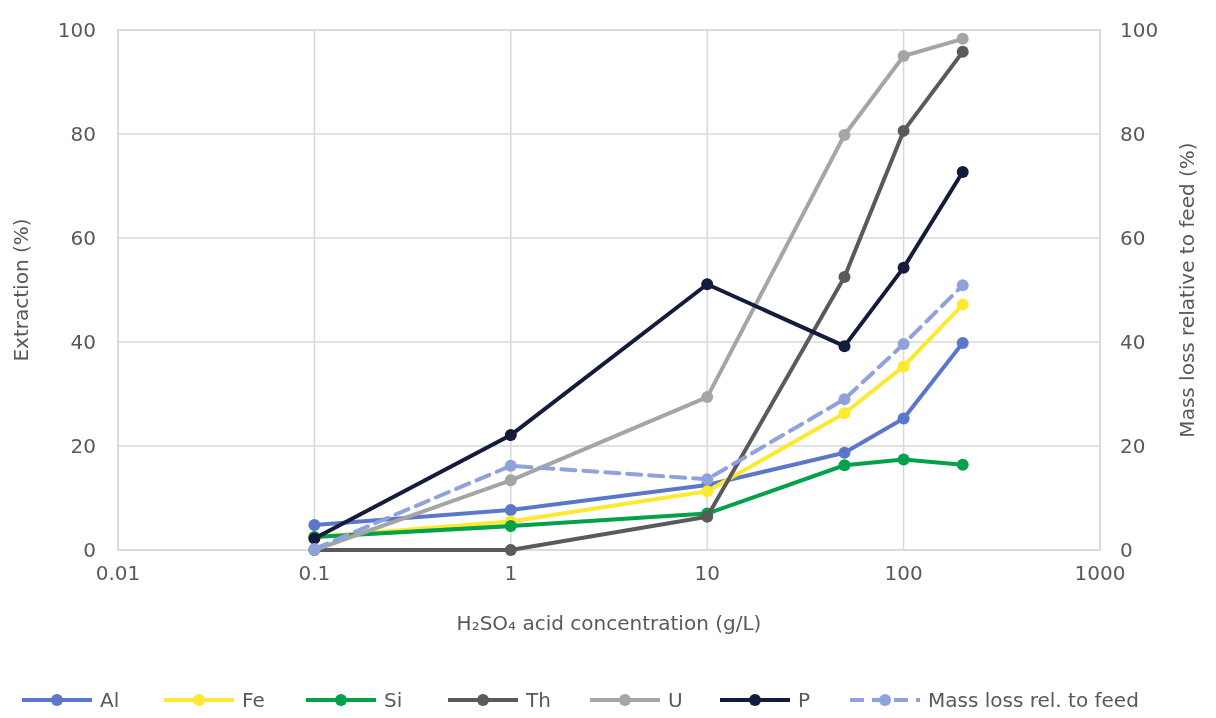 The image size is (1216, 718). What do you see at coordinates (393, 700) in the screenshot?
I see `legend-label: Si` at bounding box center [393, 700].